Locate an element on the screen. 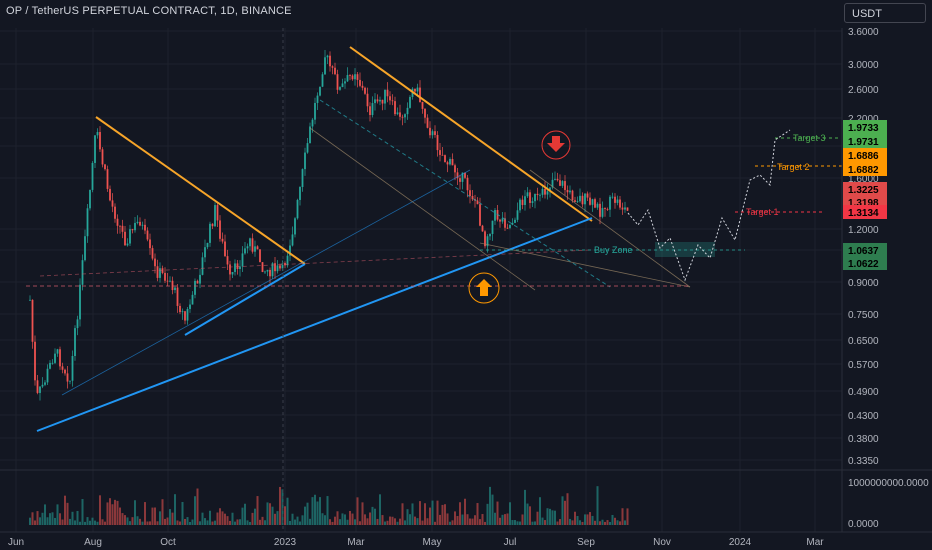 The height and width of the screenshot is (550, 932). volume-series is located at coordinates (329, 505).